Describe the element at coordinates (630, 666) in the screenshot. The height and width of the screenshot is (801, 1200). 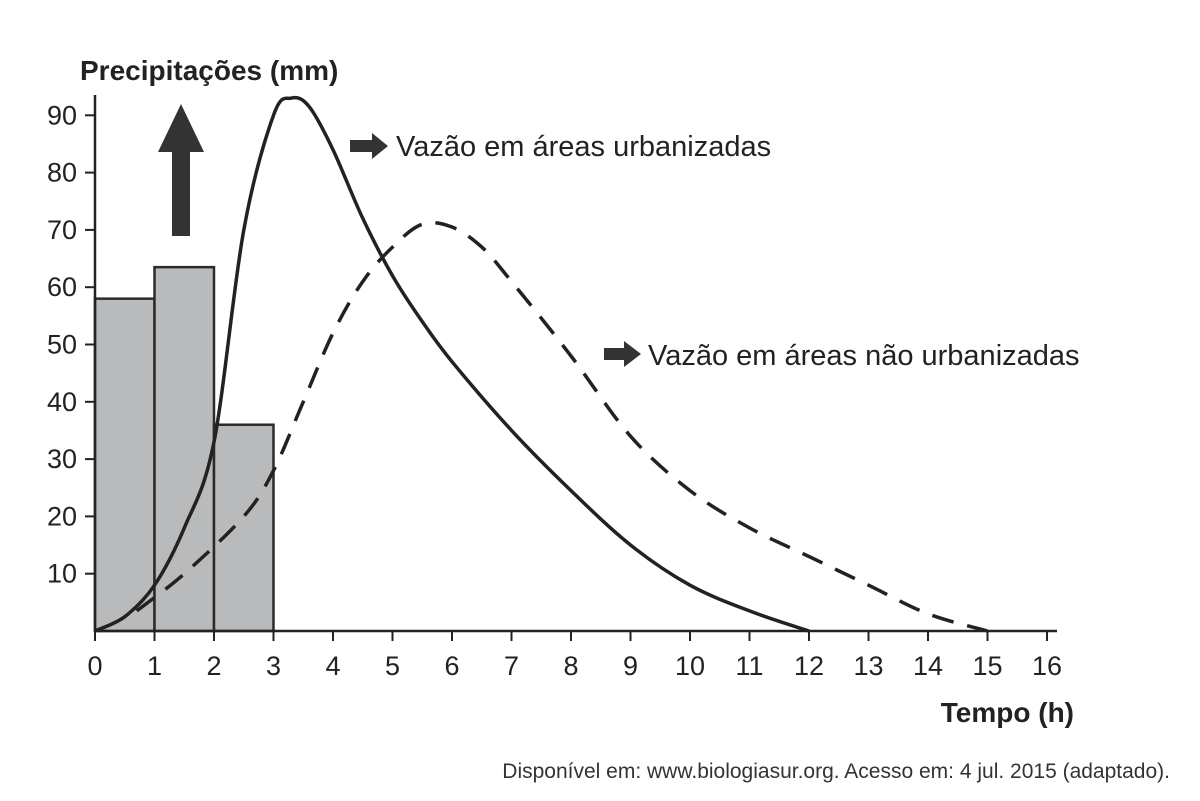
I see `x-tick-label: 9` at that location.